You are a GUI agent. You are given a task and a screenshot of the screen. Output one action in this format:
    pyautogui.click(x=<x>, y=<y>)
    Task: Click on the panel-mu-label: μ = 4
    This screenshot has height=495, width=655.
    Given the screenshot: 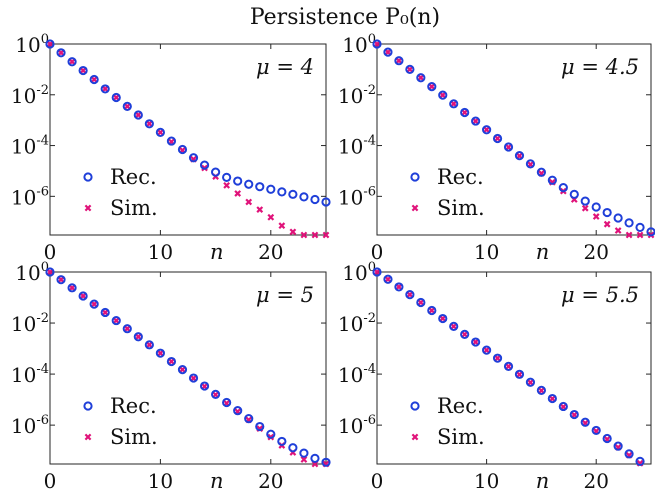 What is the action you would take?
    pyautogui.click(x=285, y=67)
    